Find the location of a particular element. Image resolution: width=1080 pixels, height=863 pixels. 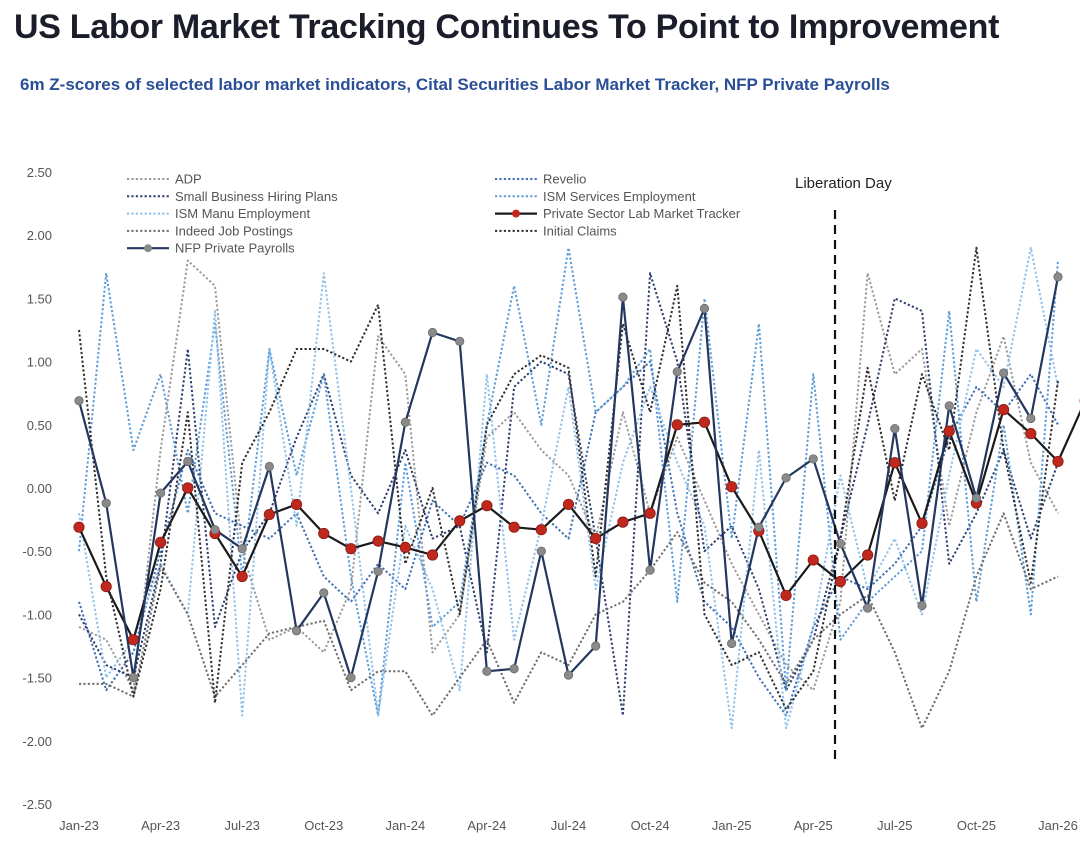

annotation-layer: Liberation Day is located at coordinates (843, 470).